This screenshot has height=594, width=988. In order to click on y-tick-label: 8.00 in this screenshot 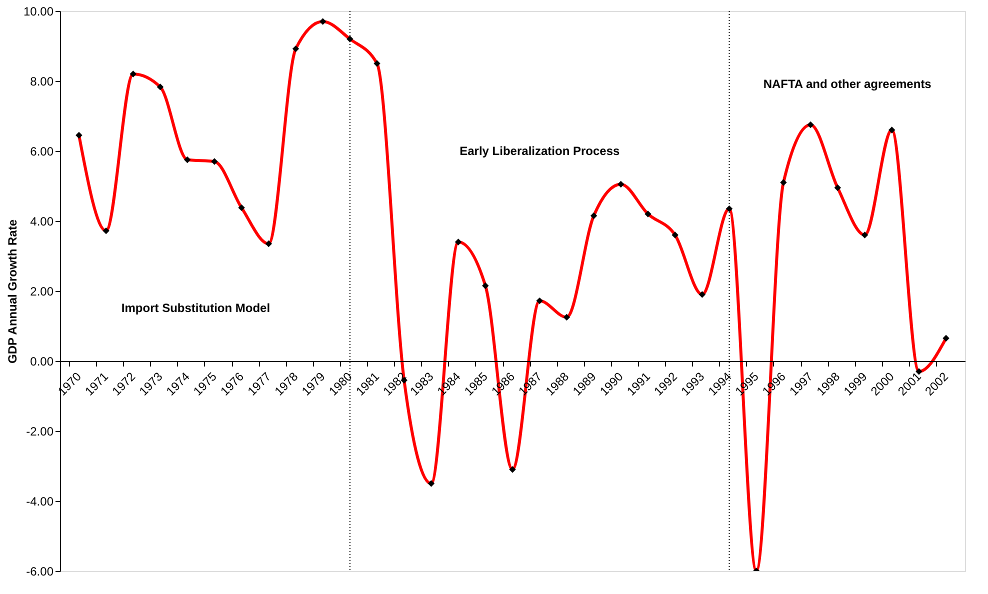, I will do `click(42, 81)`.